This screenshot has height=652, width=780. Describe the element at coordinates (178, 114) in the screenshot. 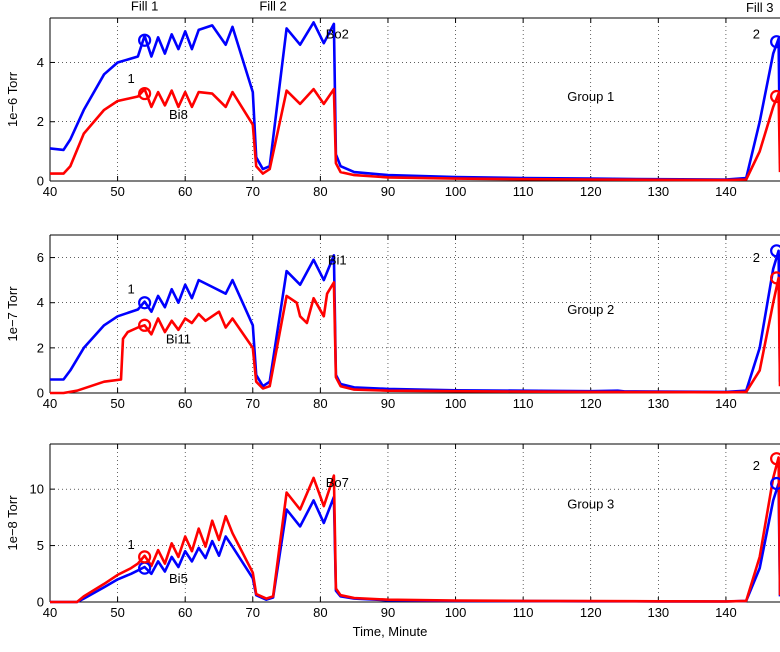

I see `annotation-label: Bi8` at that location.